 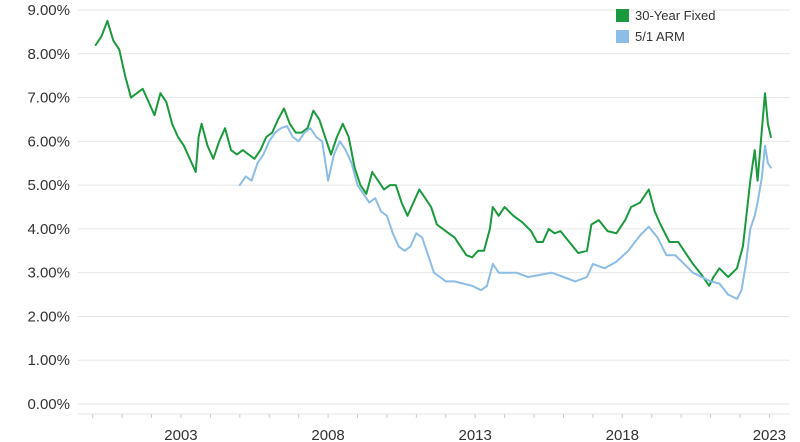 What do you see at coordinates (48, 316) in the screenshot?
I see `y-tick-label-2: 2.00%` at bounding box center [48, 316].